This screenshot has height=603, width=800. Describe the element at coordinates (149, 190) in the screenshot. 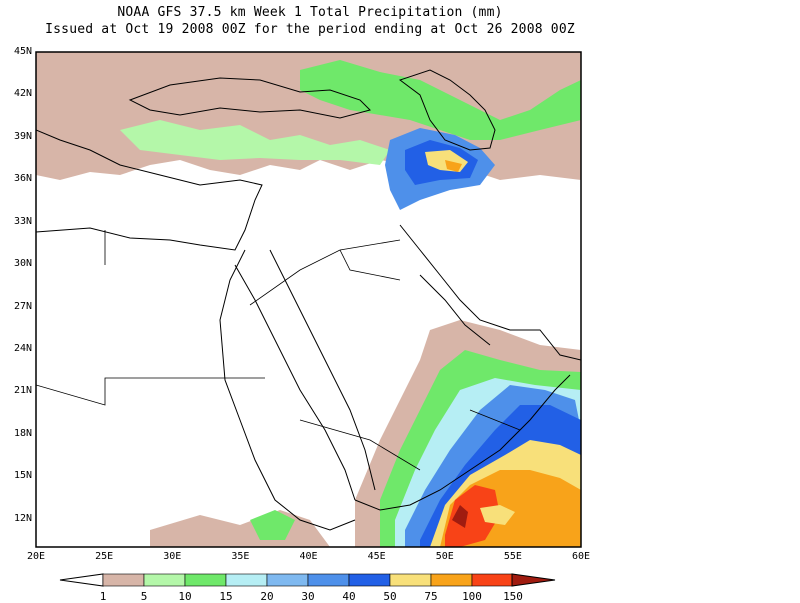

I see `coastline-mediterranean` at that location.